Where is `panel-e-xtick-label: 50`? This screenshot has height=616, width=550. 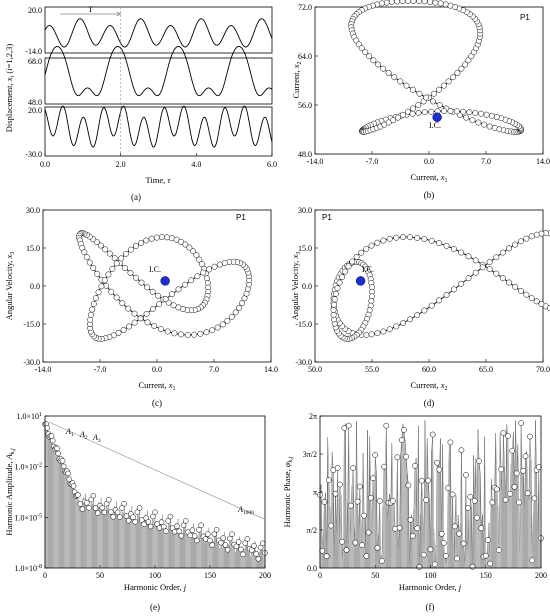 panel-e-xtick-label: 50 is located at coordinates (100, 575).